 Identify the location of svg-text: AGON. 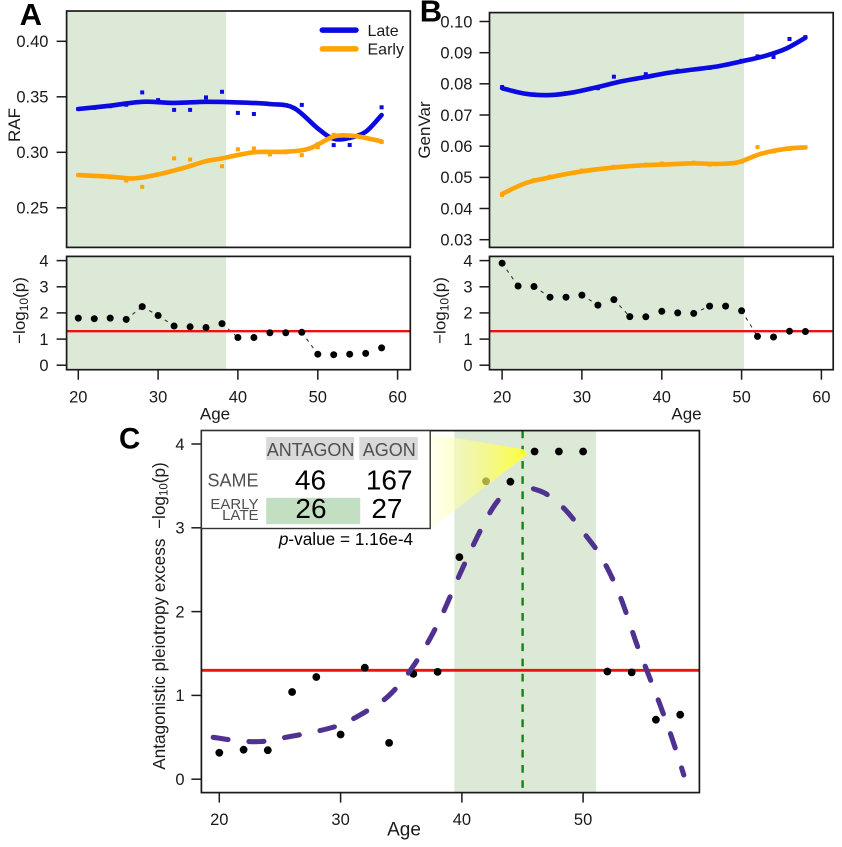
(389, 450).